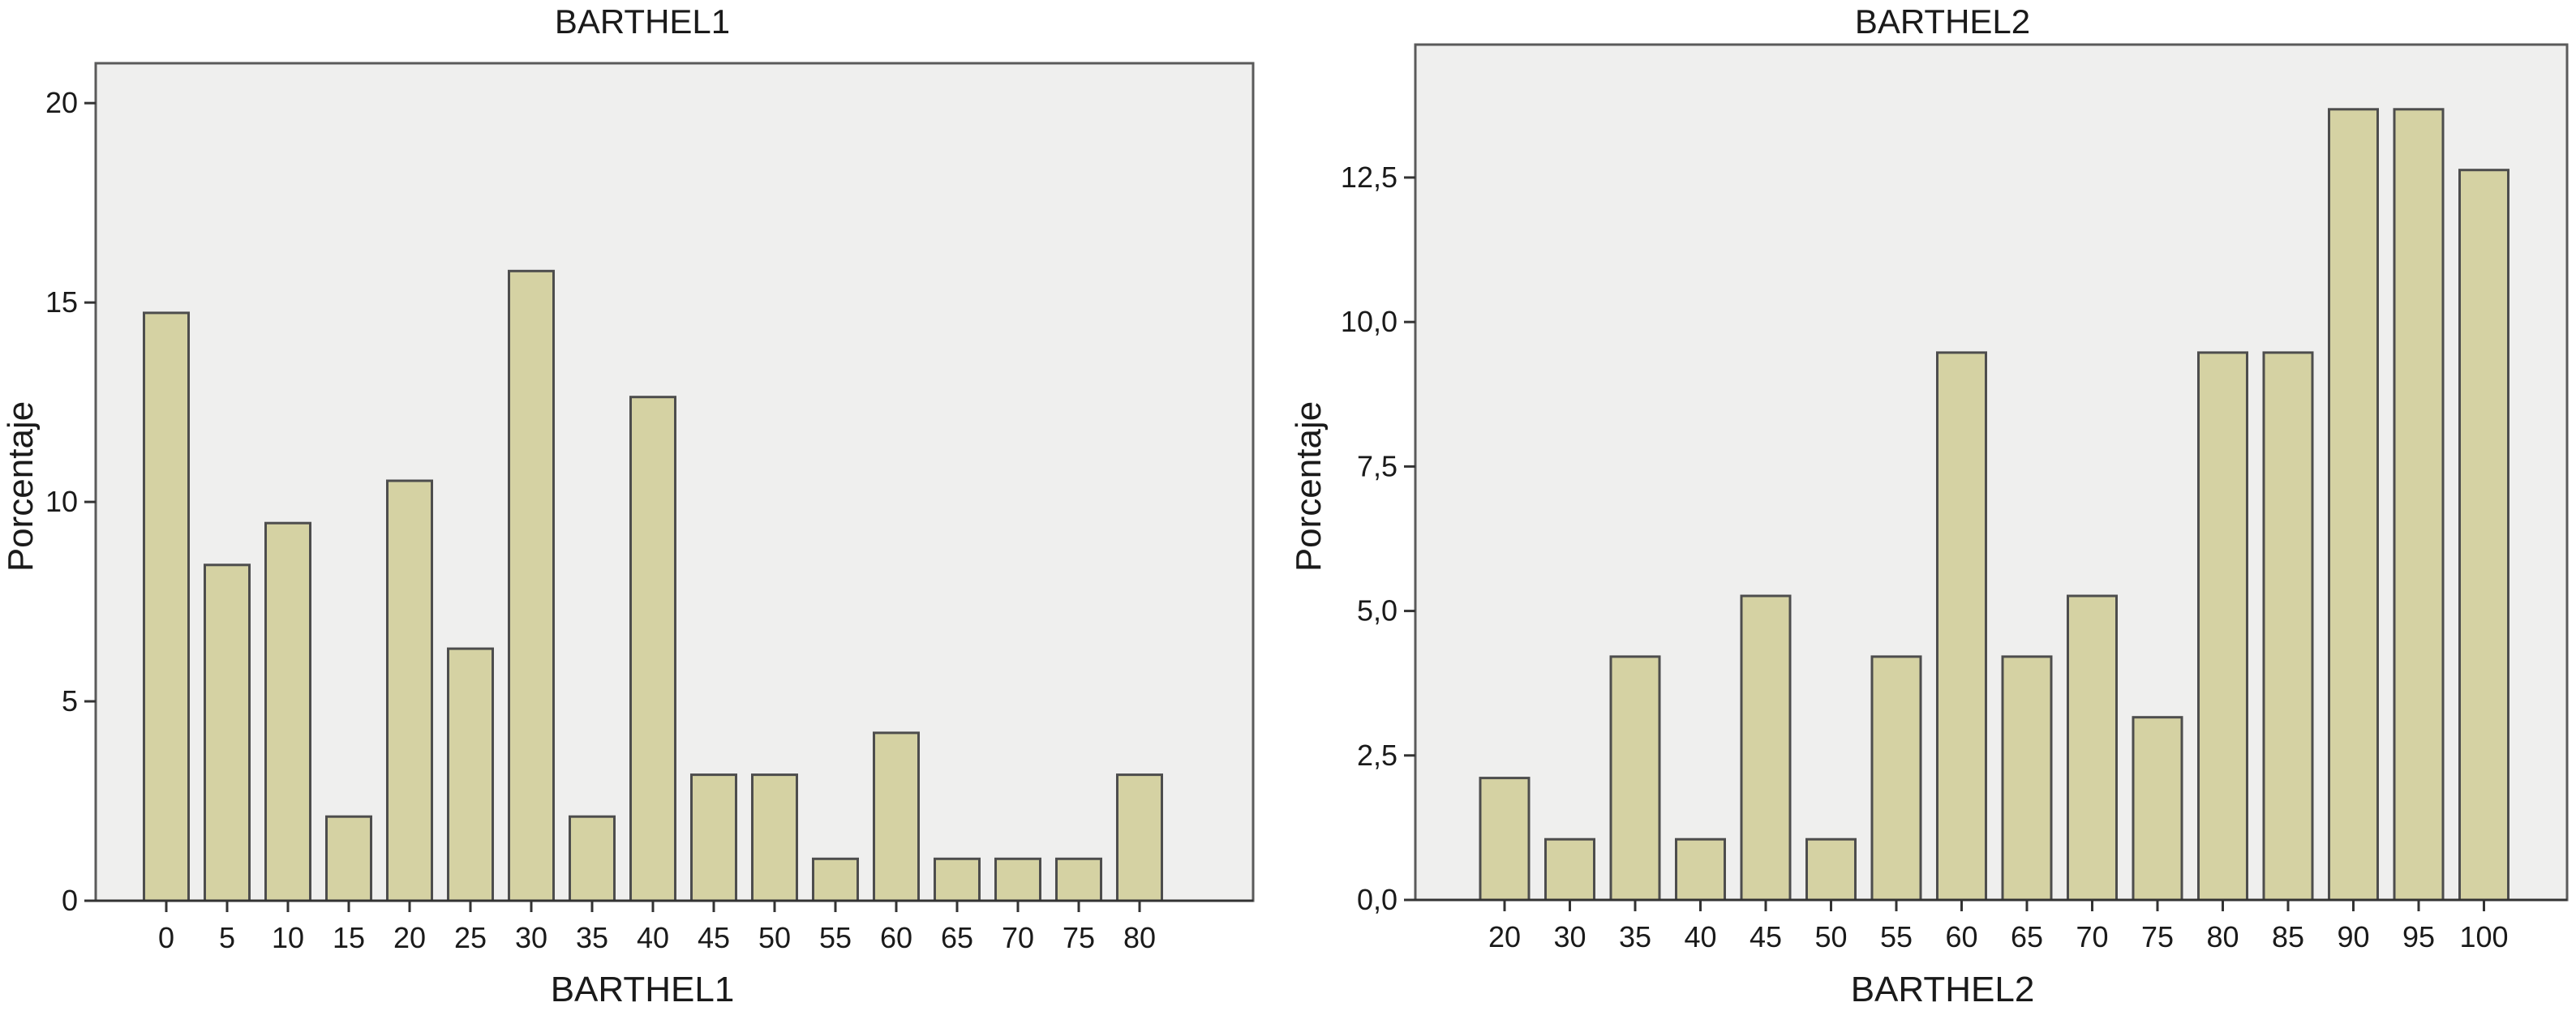 The height and width of the screenshot is (1011, 2576). Describe the element at coordinates (2418, 936) in the screenshot. I see `x-tick-label: 95` at that location.